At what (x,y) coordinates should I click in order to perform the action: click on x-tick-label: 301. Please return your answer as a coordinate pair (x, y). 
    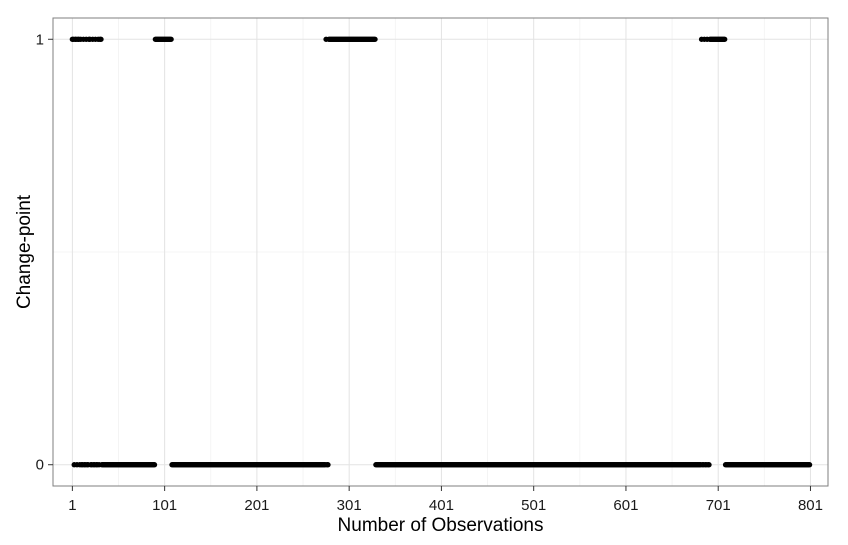
    Looking at the image, I should click on (349, 505).